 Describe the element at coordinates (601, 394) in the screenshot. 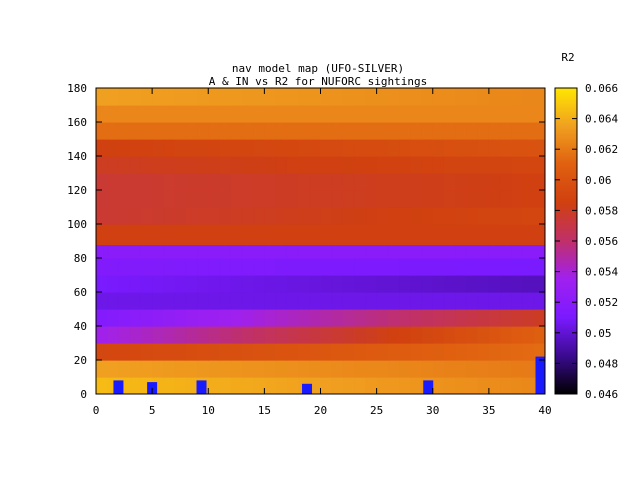

I see `colorbar-tick-label: 0.046` at that location.